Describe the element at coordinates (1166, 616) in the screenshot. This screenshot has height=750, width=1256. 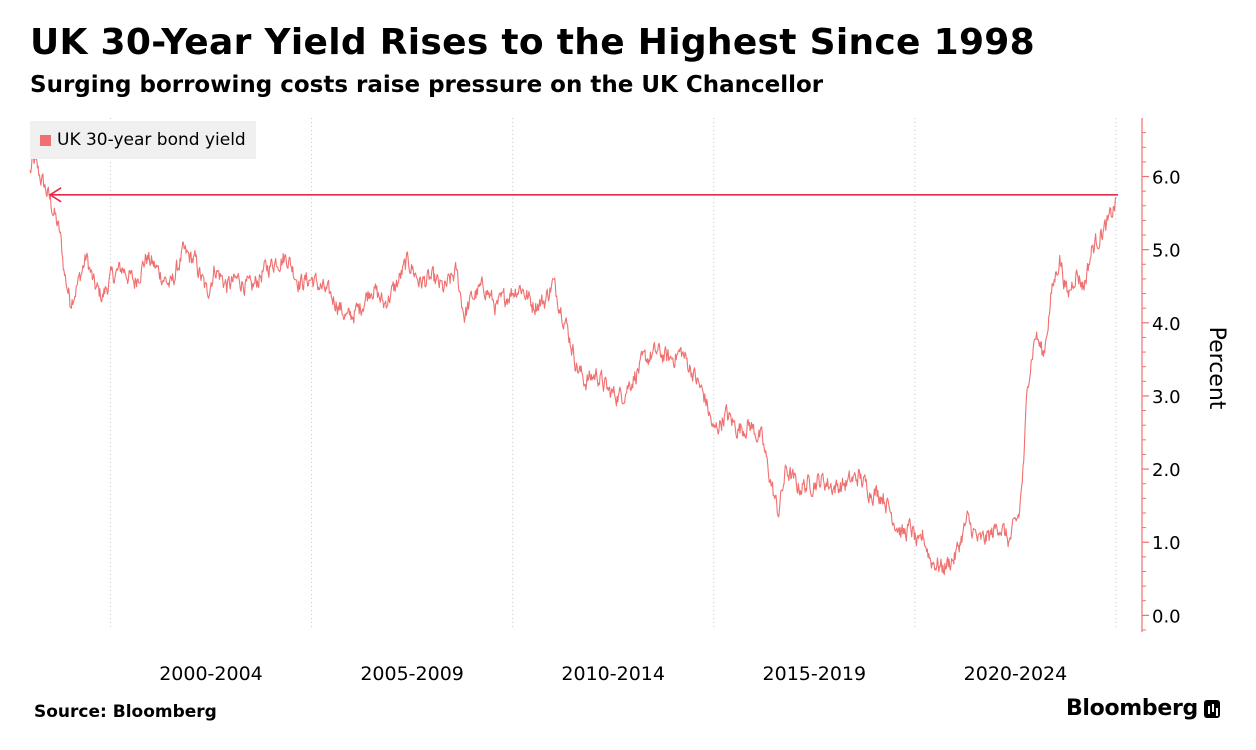
I see `y-tick-label-0: 0.0` at that location.